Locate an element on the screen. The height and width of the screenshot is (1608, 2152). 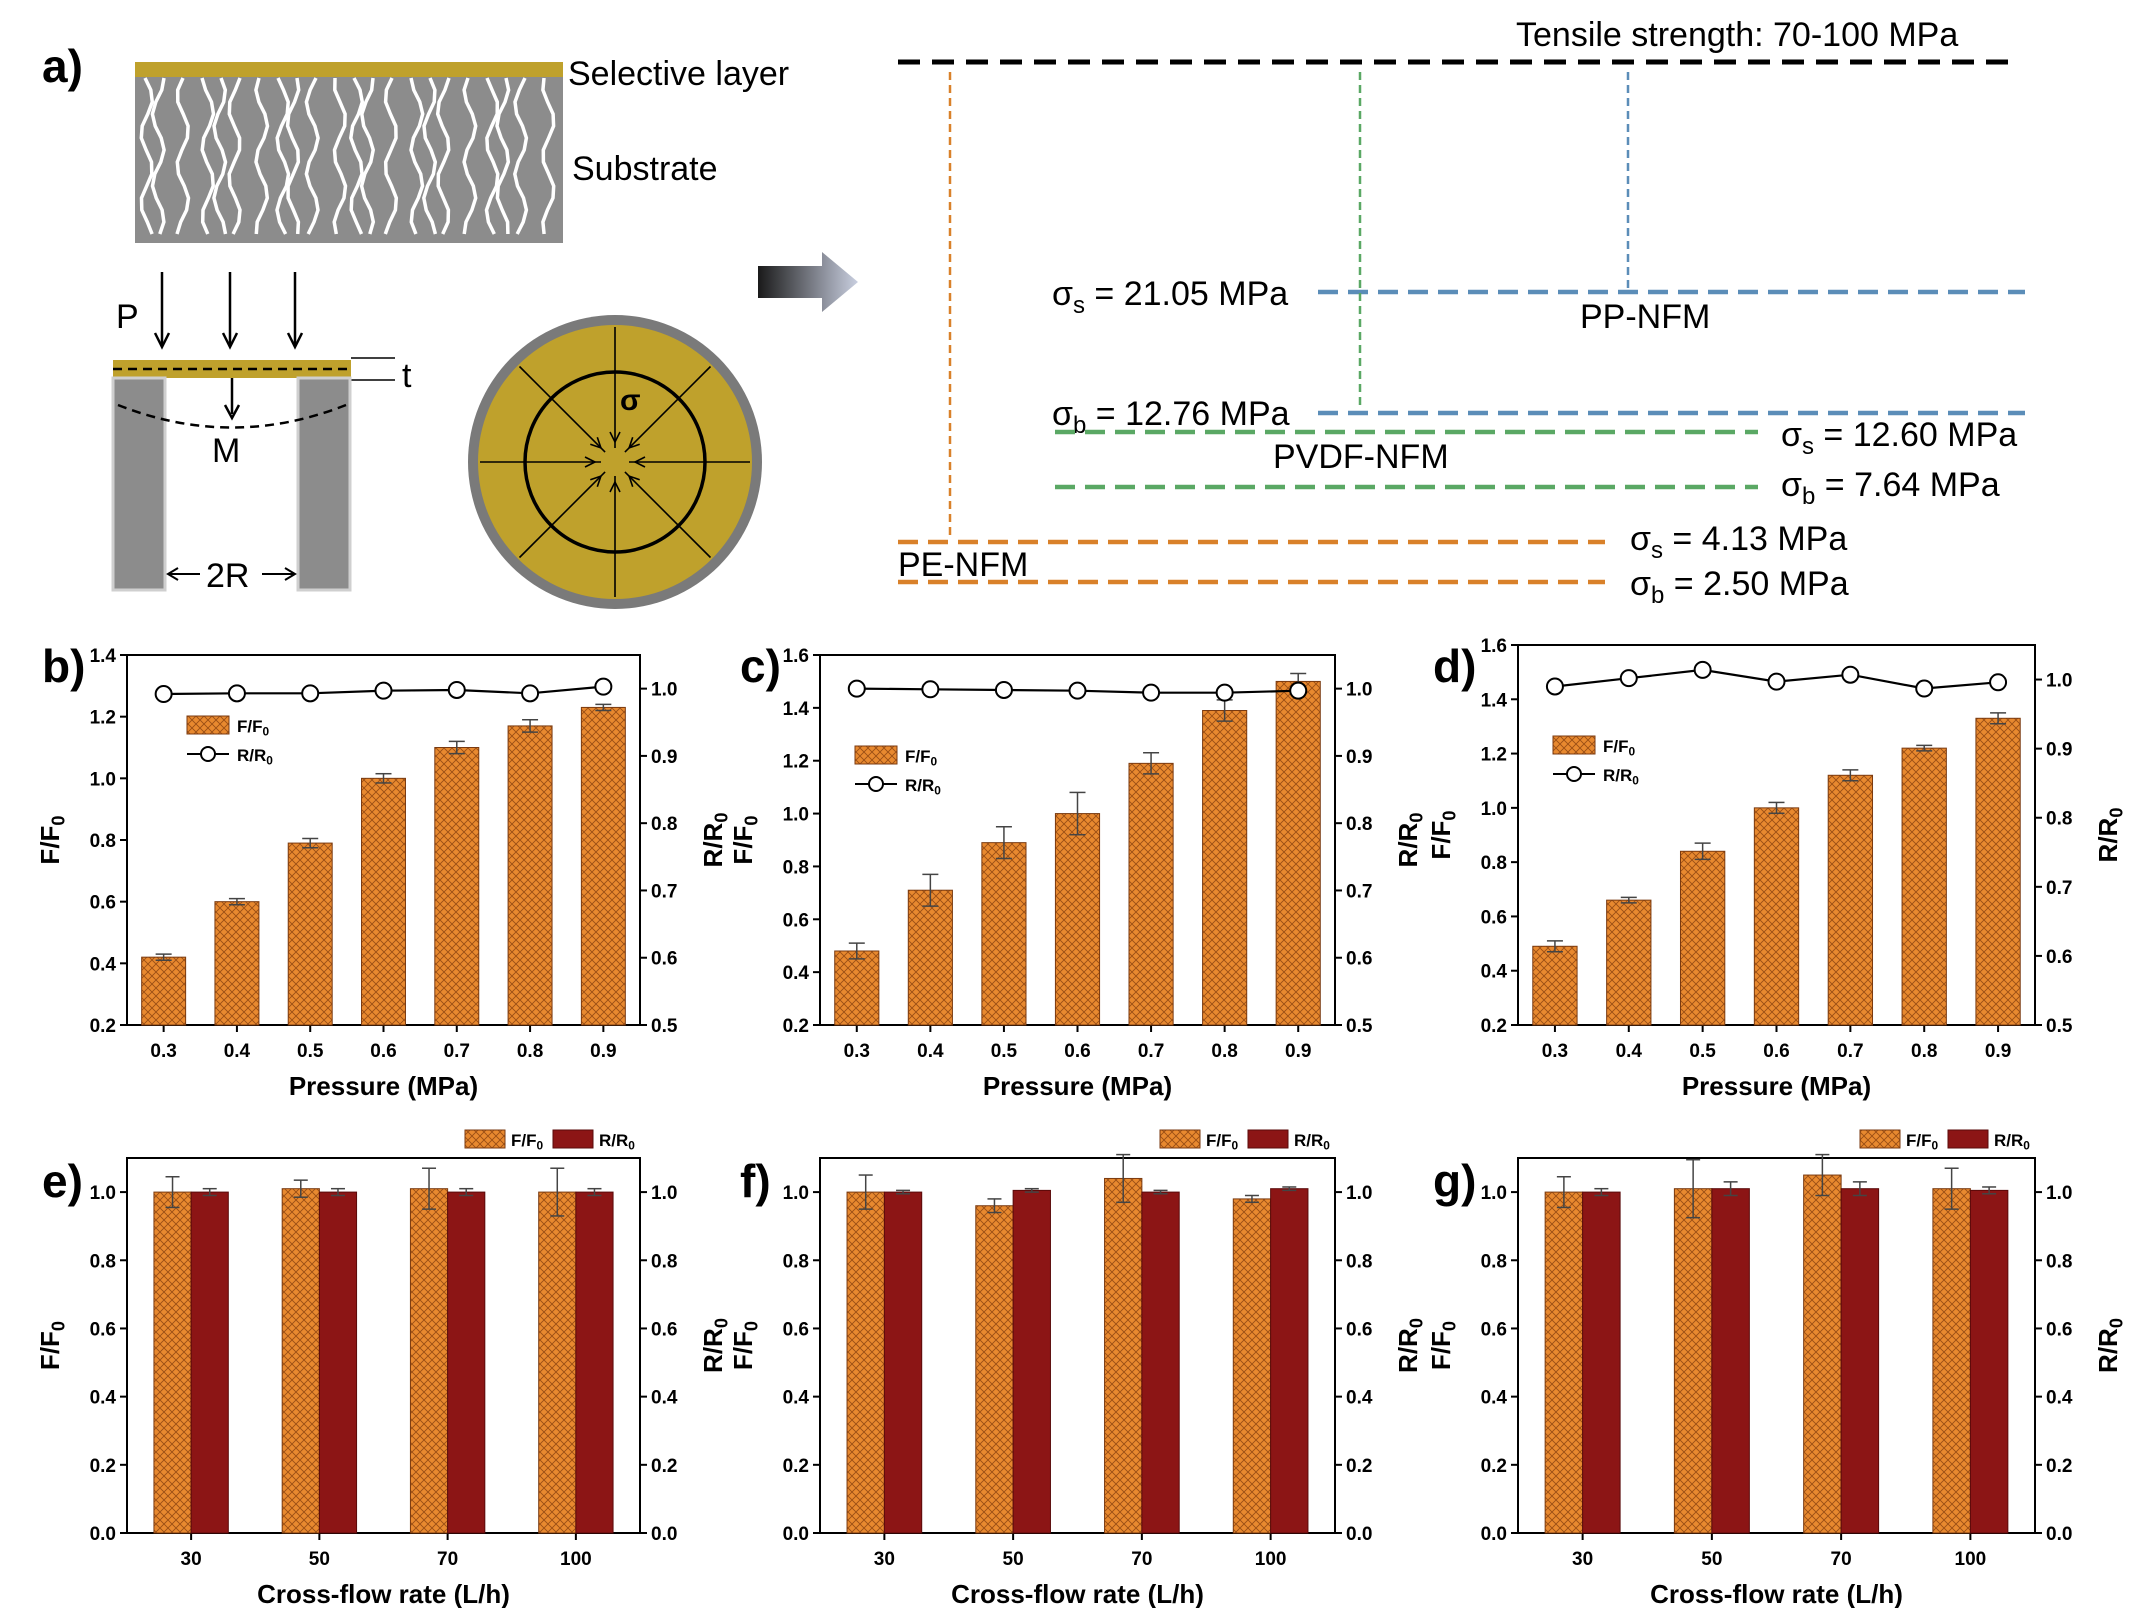
pvdf-nfm-label: PVDF-NFM is located at coordinates (1361, 457).